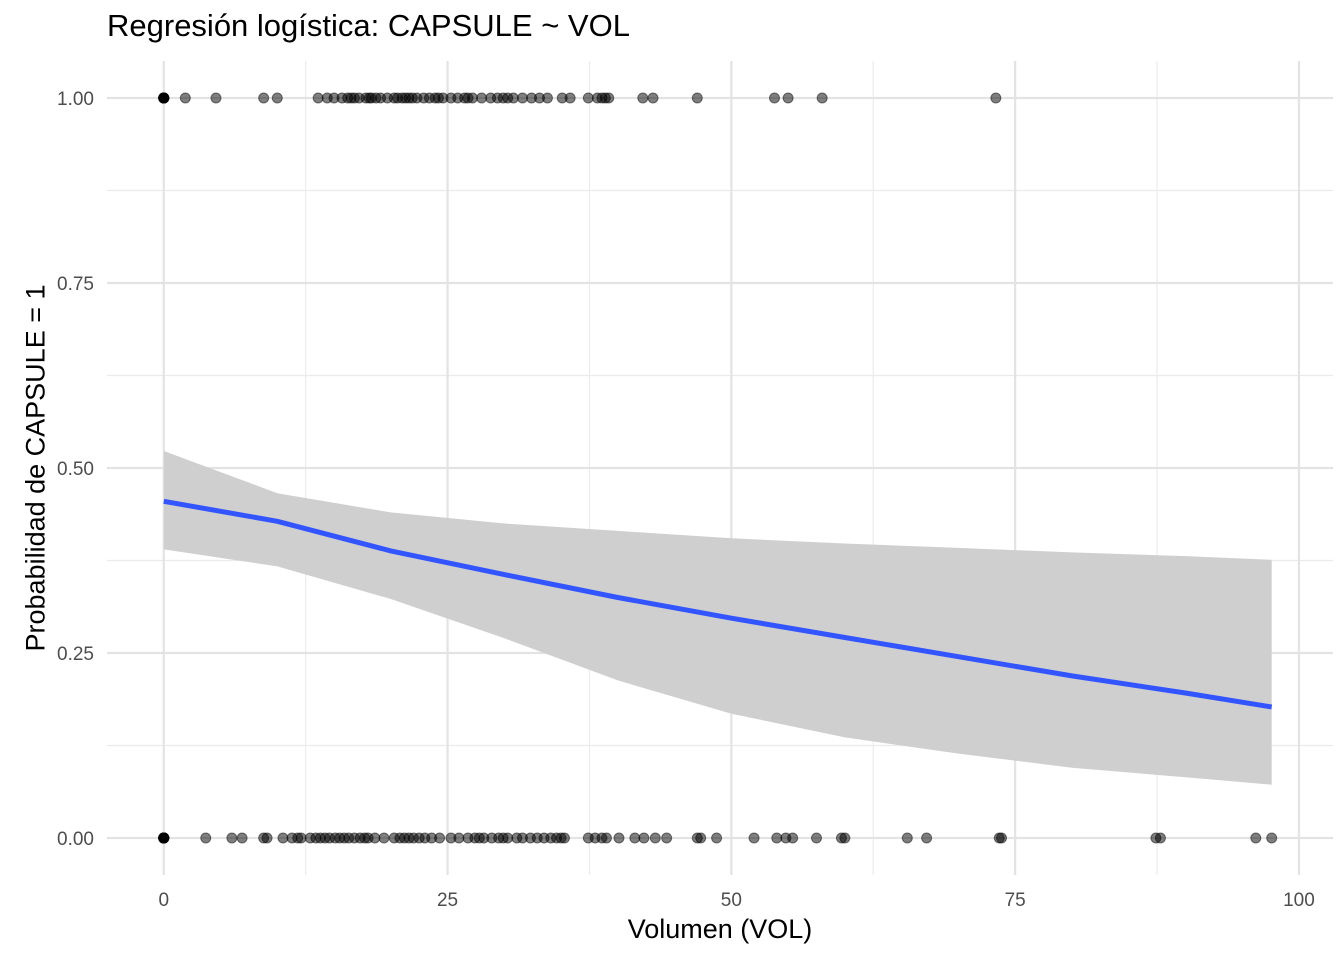  Describe the element at coordinates (720, 929) in the screenshot. I see `x-axis-label: Volumen (VOL)` at that location.